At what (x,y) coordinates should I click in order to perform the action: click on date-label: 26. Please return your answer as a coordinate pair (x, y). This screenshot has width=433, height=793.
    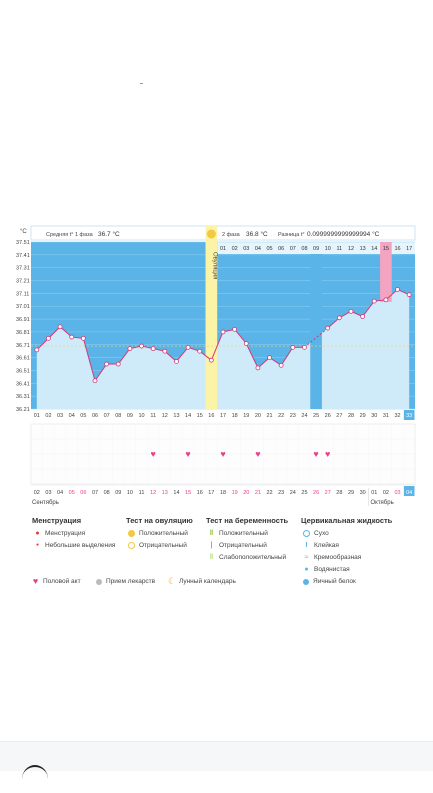
    Looking at the image, I should click on (316, 493).